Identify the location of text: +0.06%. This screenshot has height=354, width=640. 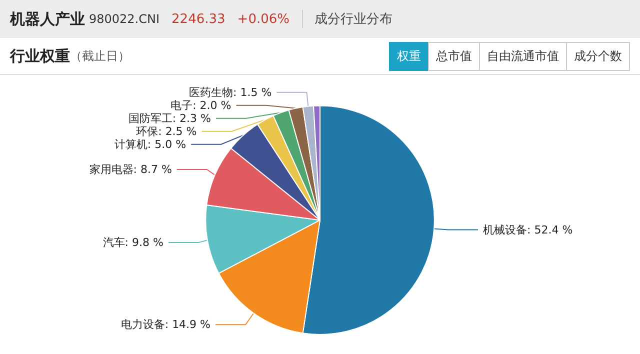
(263, 19).